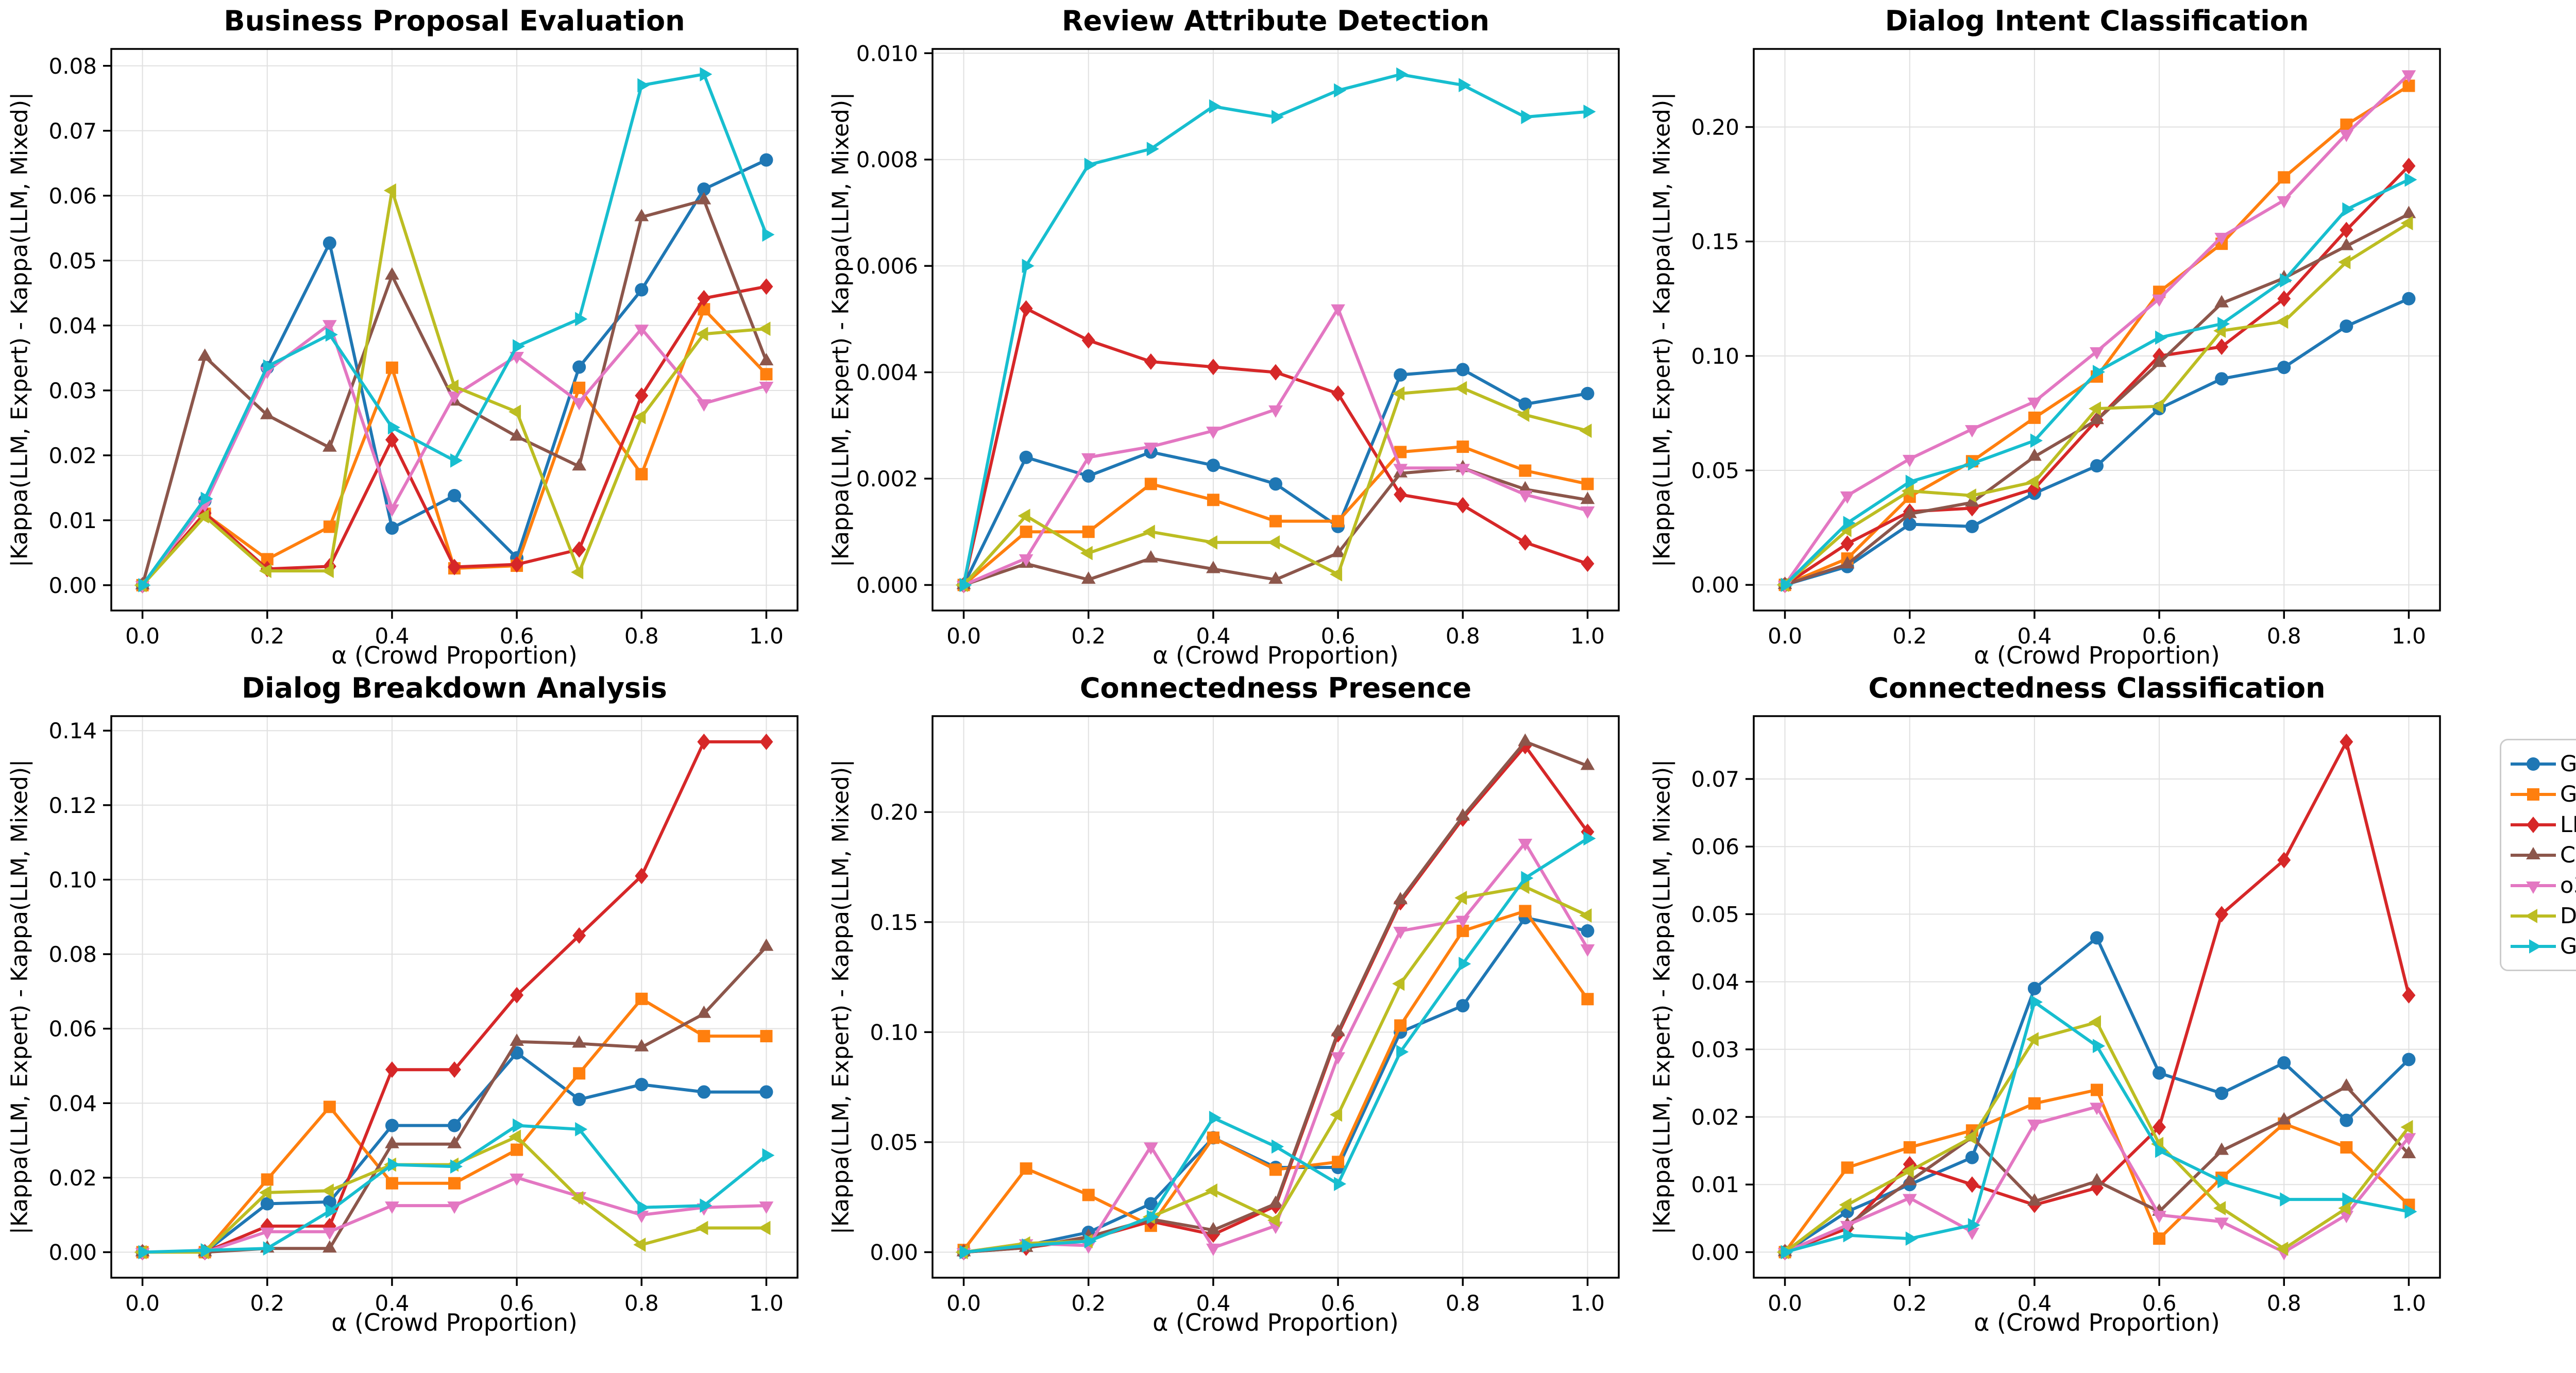 The height and width of the screenshot is (1373, 2576). I want to click on legend-item-gpt-4o: GPT-4o, so click(2542, 764).